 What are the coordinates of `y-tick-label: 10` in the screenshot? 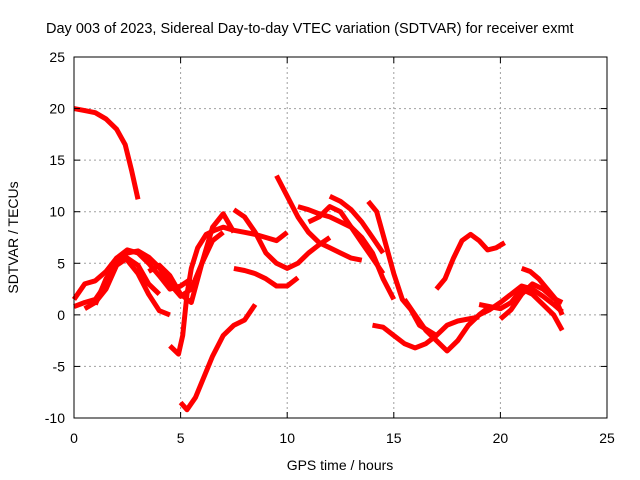 It's located at (57, 212).